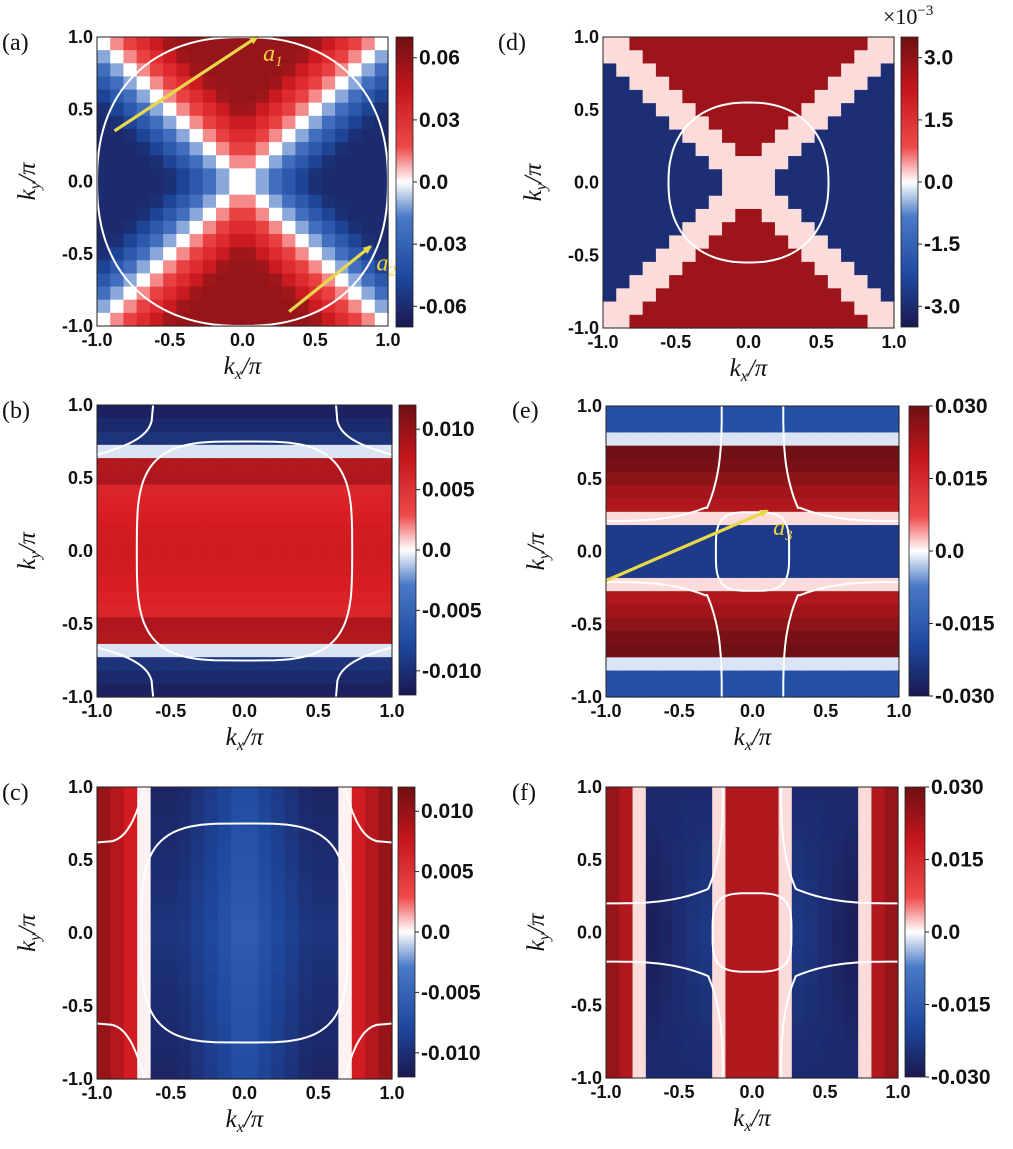  Describe the element at coordinates (589, 787) in the screenshot. I see `y-tick-label: 1.0` at that location.